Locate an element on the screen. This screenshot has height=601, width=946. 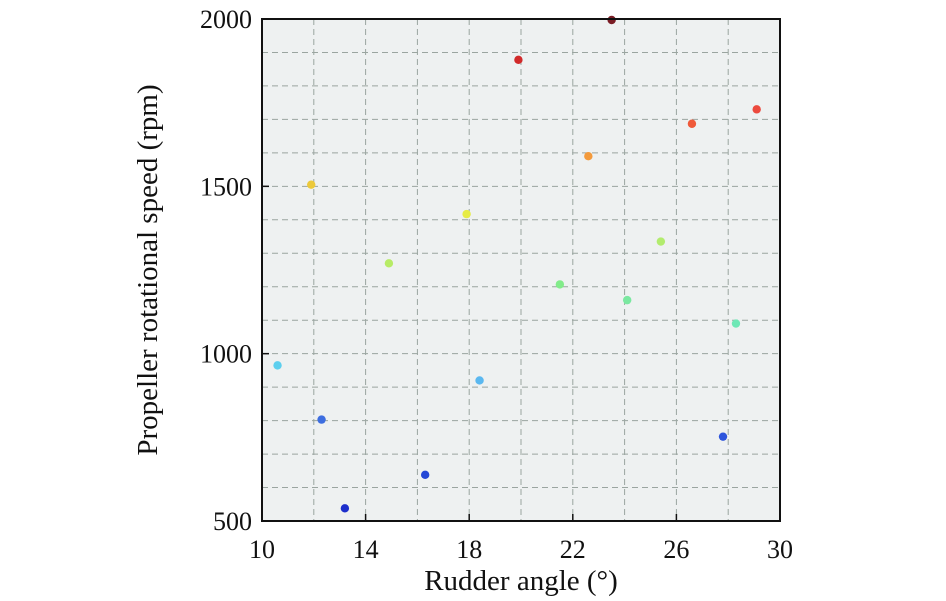
y-axis-title: Propeller rotational speed (rpm) is located at coordinates (148, 269).